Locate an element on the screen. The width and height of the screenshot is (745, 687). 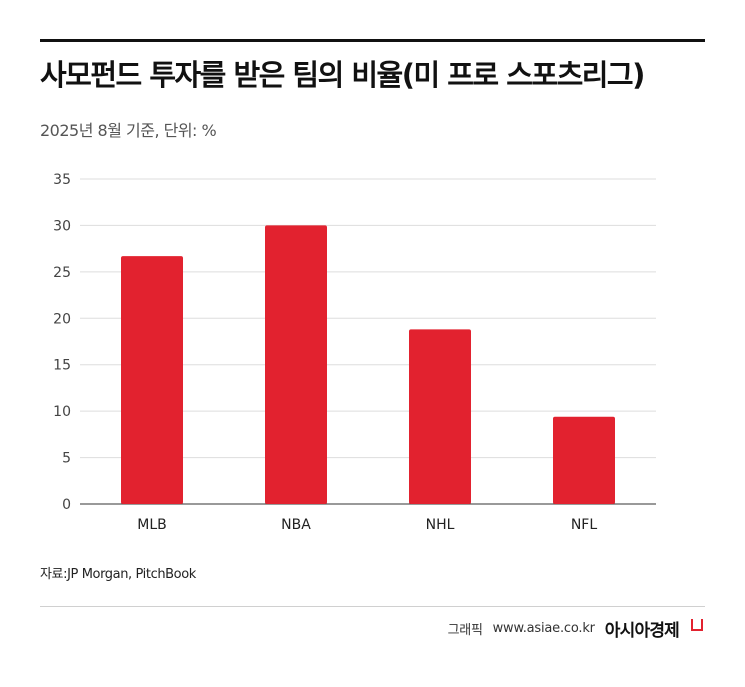
footer: 그래픽 www.asiae.co.kr 아시아경제 is located at coordinates (575, 628).